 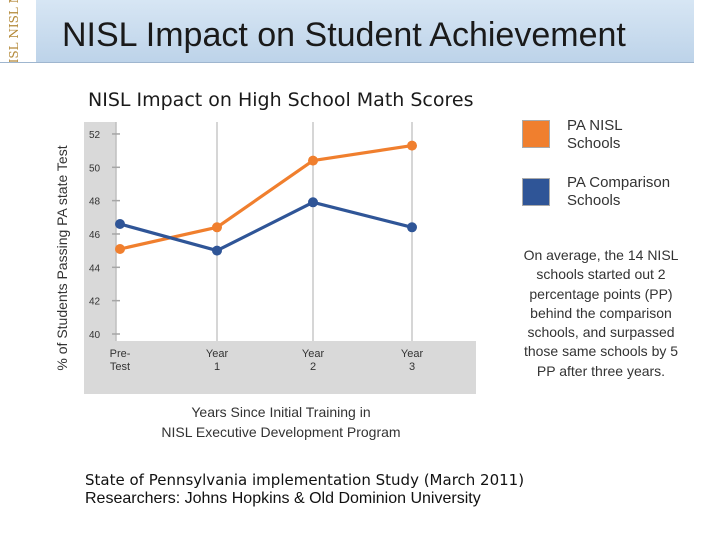 I want to click on x-axis-title-line1: Years Since Initial Training in, so click(x=281, y=412).